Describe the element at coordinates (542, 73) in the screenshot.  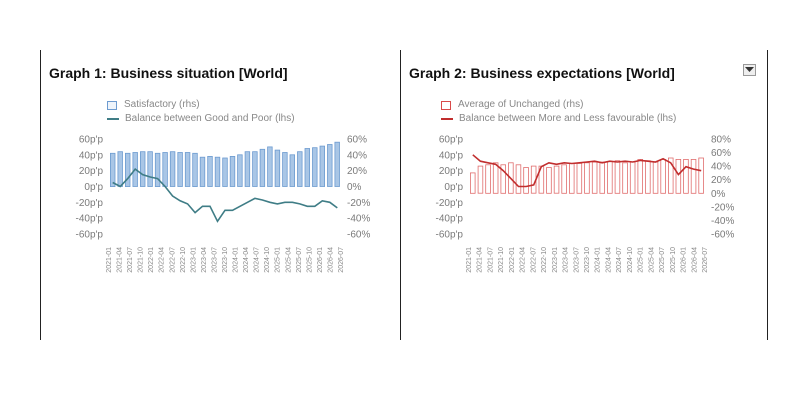
I see `chart-title: Graph 2: Business expectations [World]` at that location.